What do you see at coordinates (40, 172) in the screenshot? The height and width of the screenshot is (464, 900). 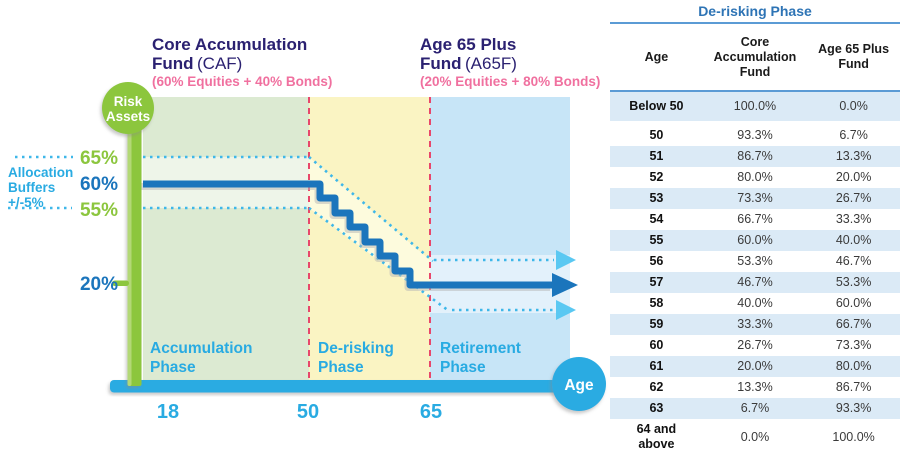 I see `buffer-note-line1: Allocation` at bounding box center [40, 172].